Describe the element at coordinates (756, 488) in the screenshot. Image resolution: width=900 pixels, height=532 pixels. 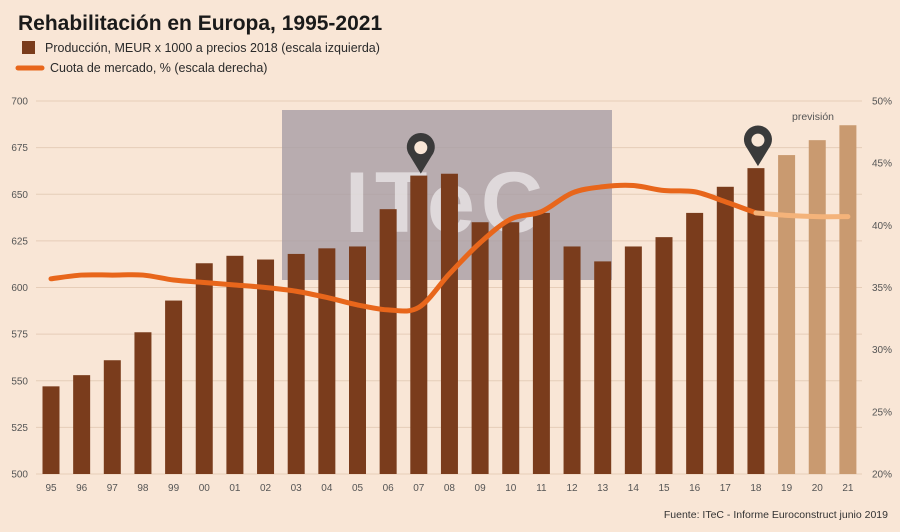
I see `x-tick-label: 18` at that location.